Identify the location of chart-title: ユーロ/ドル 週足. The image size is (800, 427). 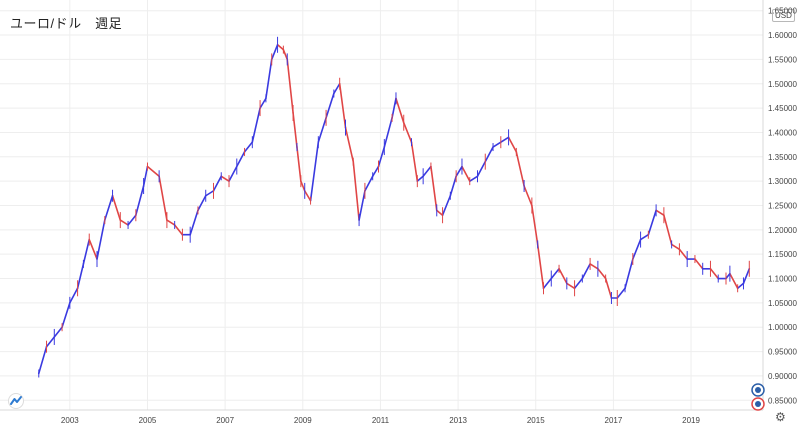
(66, 23).